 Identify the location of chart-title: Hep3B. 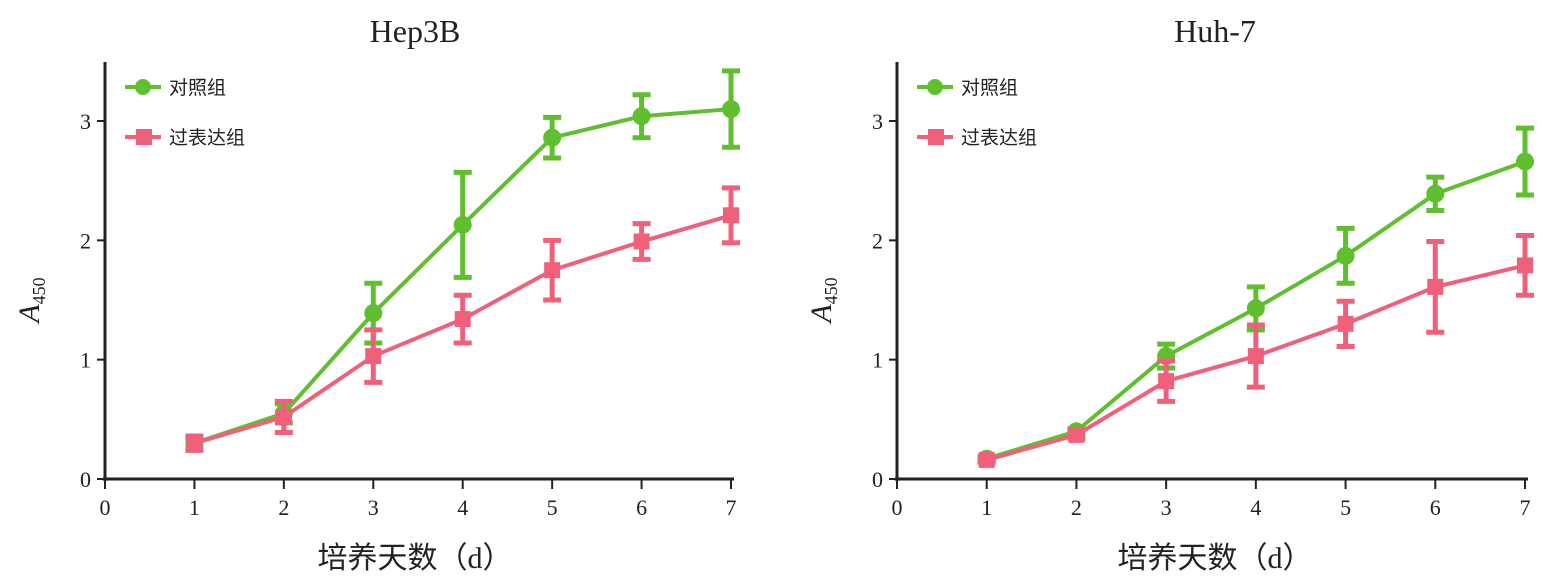
(415, 31).